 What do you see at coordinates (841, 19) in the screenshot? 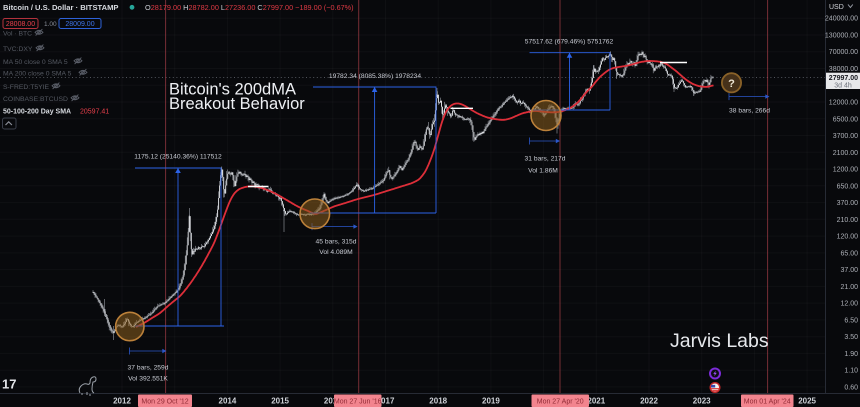
I see `svg-text: 240000.00` at bounding box center [841, 19].